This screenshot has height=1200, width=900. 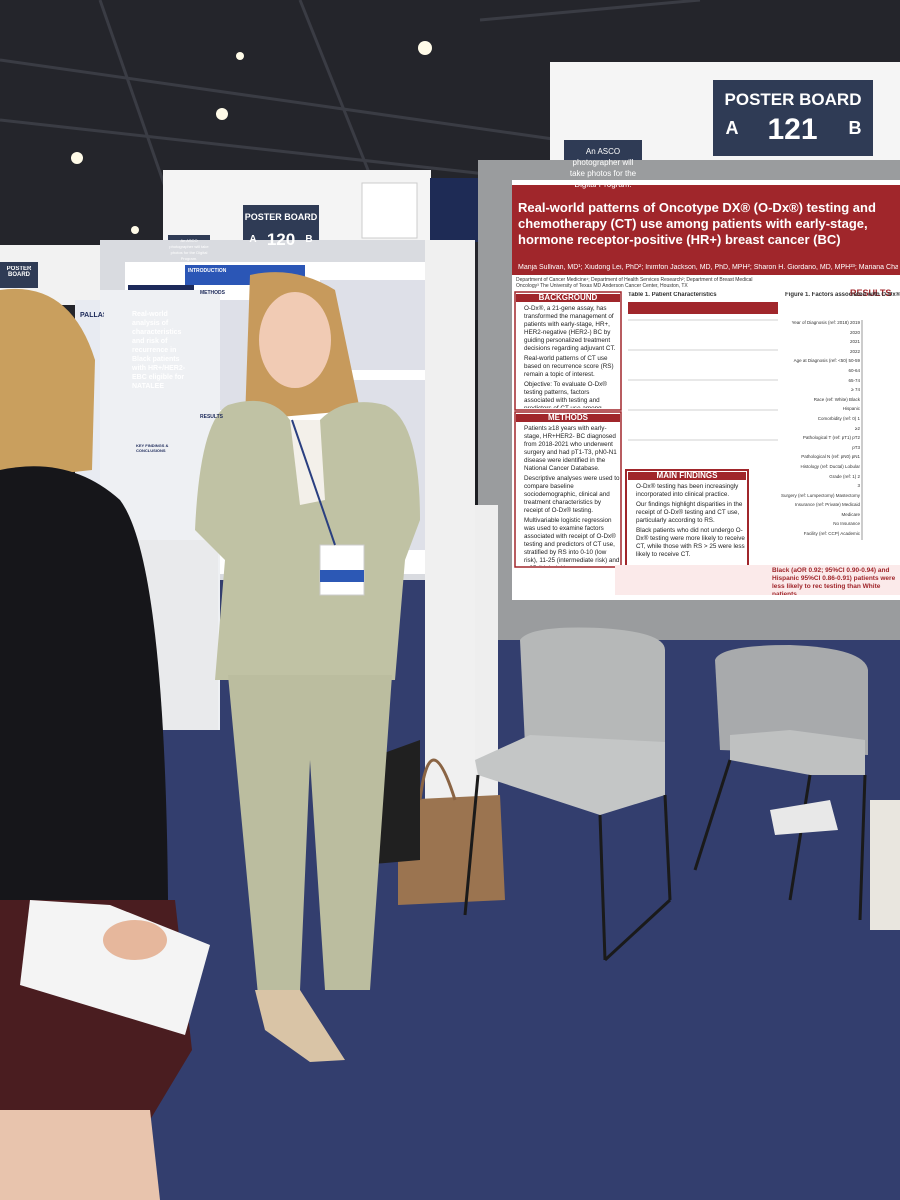 I want to click on figure-row: Race (ref: White) Black, so click(x=836, y=399).